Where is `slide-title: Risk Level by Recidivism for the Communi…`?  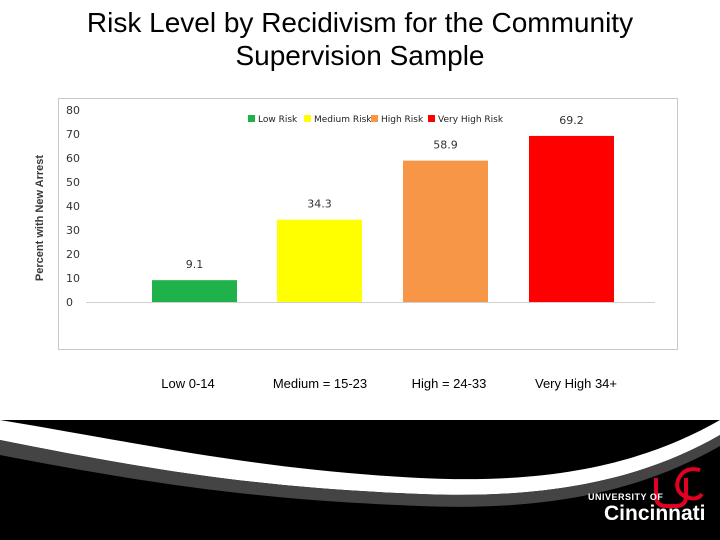
slide-title: Risk Level by Recidivism for the Communi… is located at coordinates (360, 39).